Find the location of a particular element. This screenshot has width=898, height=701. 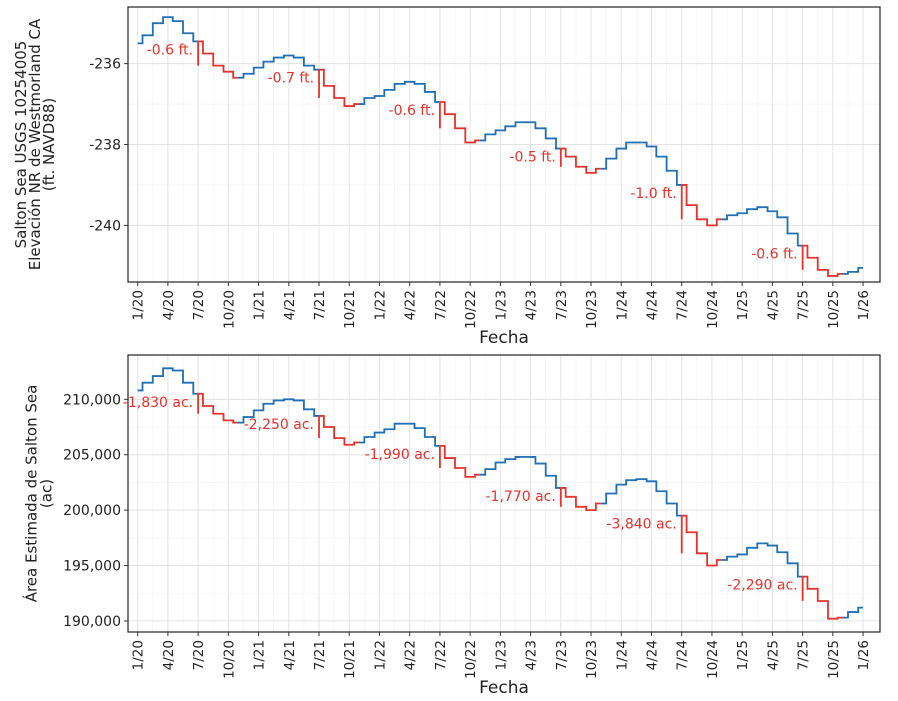

x-tick-label: 1/24 is located at coordinates (622, 305).